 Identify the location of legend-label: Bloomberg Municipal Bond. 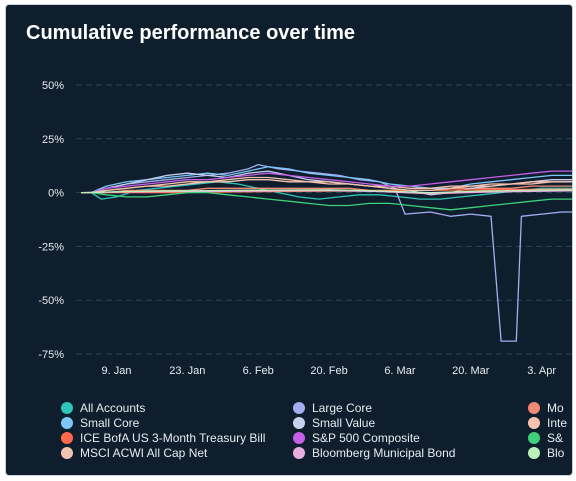
(384, 452).